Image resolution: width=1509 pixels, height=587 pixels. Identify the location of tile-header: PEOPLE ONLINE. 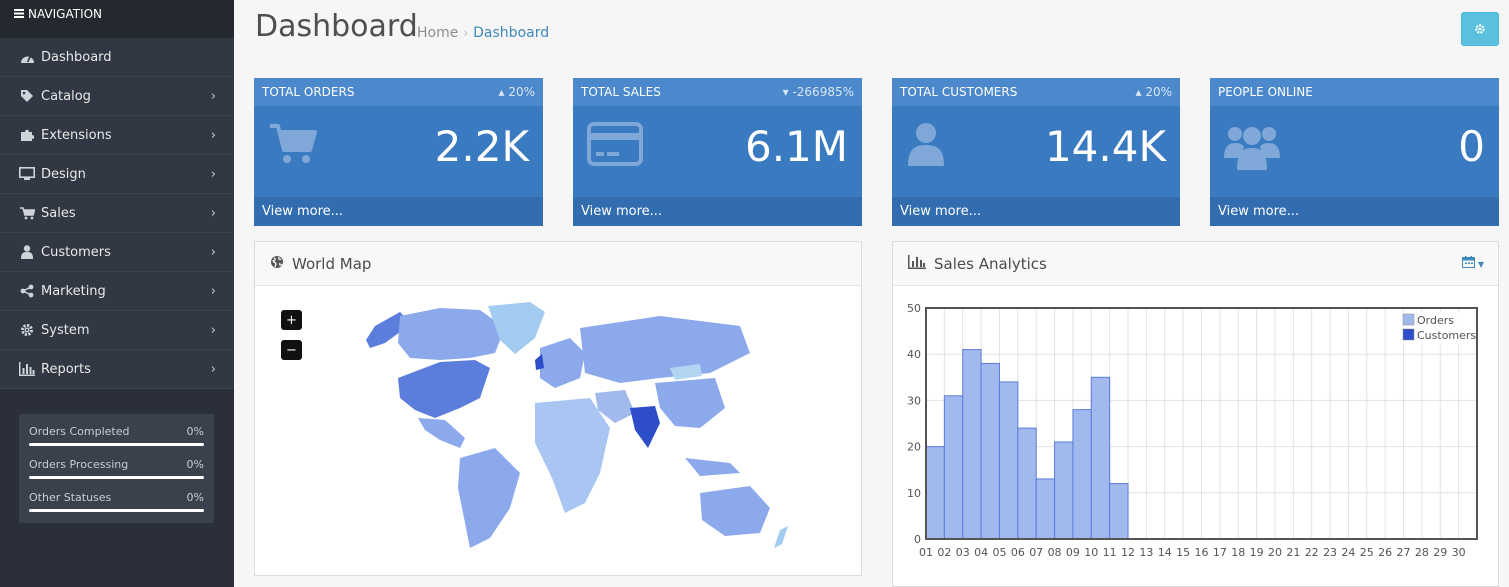
(1354, 92).